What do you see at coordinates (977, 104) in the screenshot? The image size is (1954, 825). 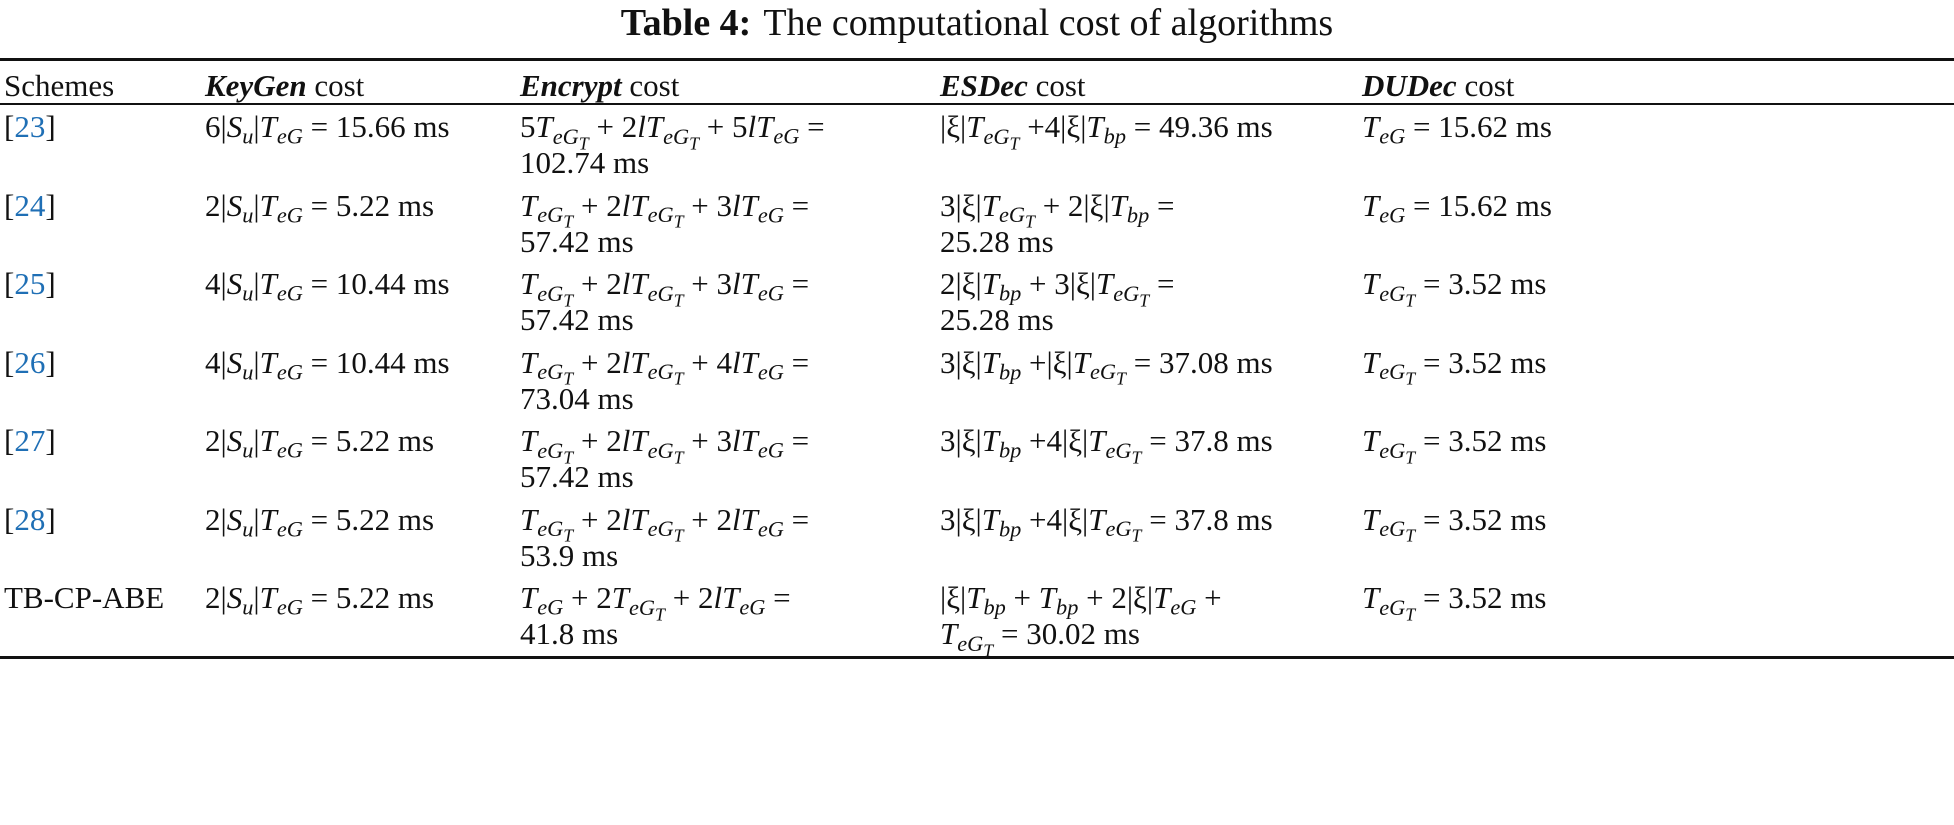 I see `header-rule` at bounding box center [977, 104].